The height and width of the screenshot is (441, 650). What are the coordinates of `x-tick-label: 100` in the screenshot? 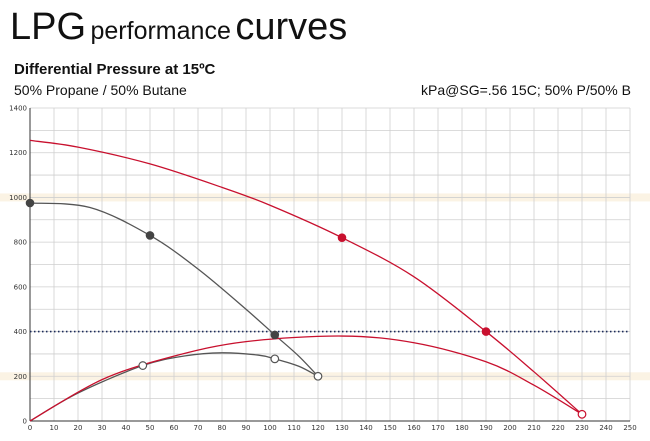 It's located at (269, 428).